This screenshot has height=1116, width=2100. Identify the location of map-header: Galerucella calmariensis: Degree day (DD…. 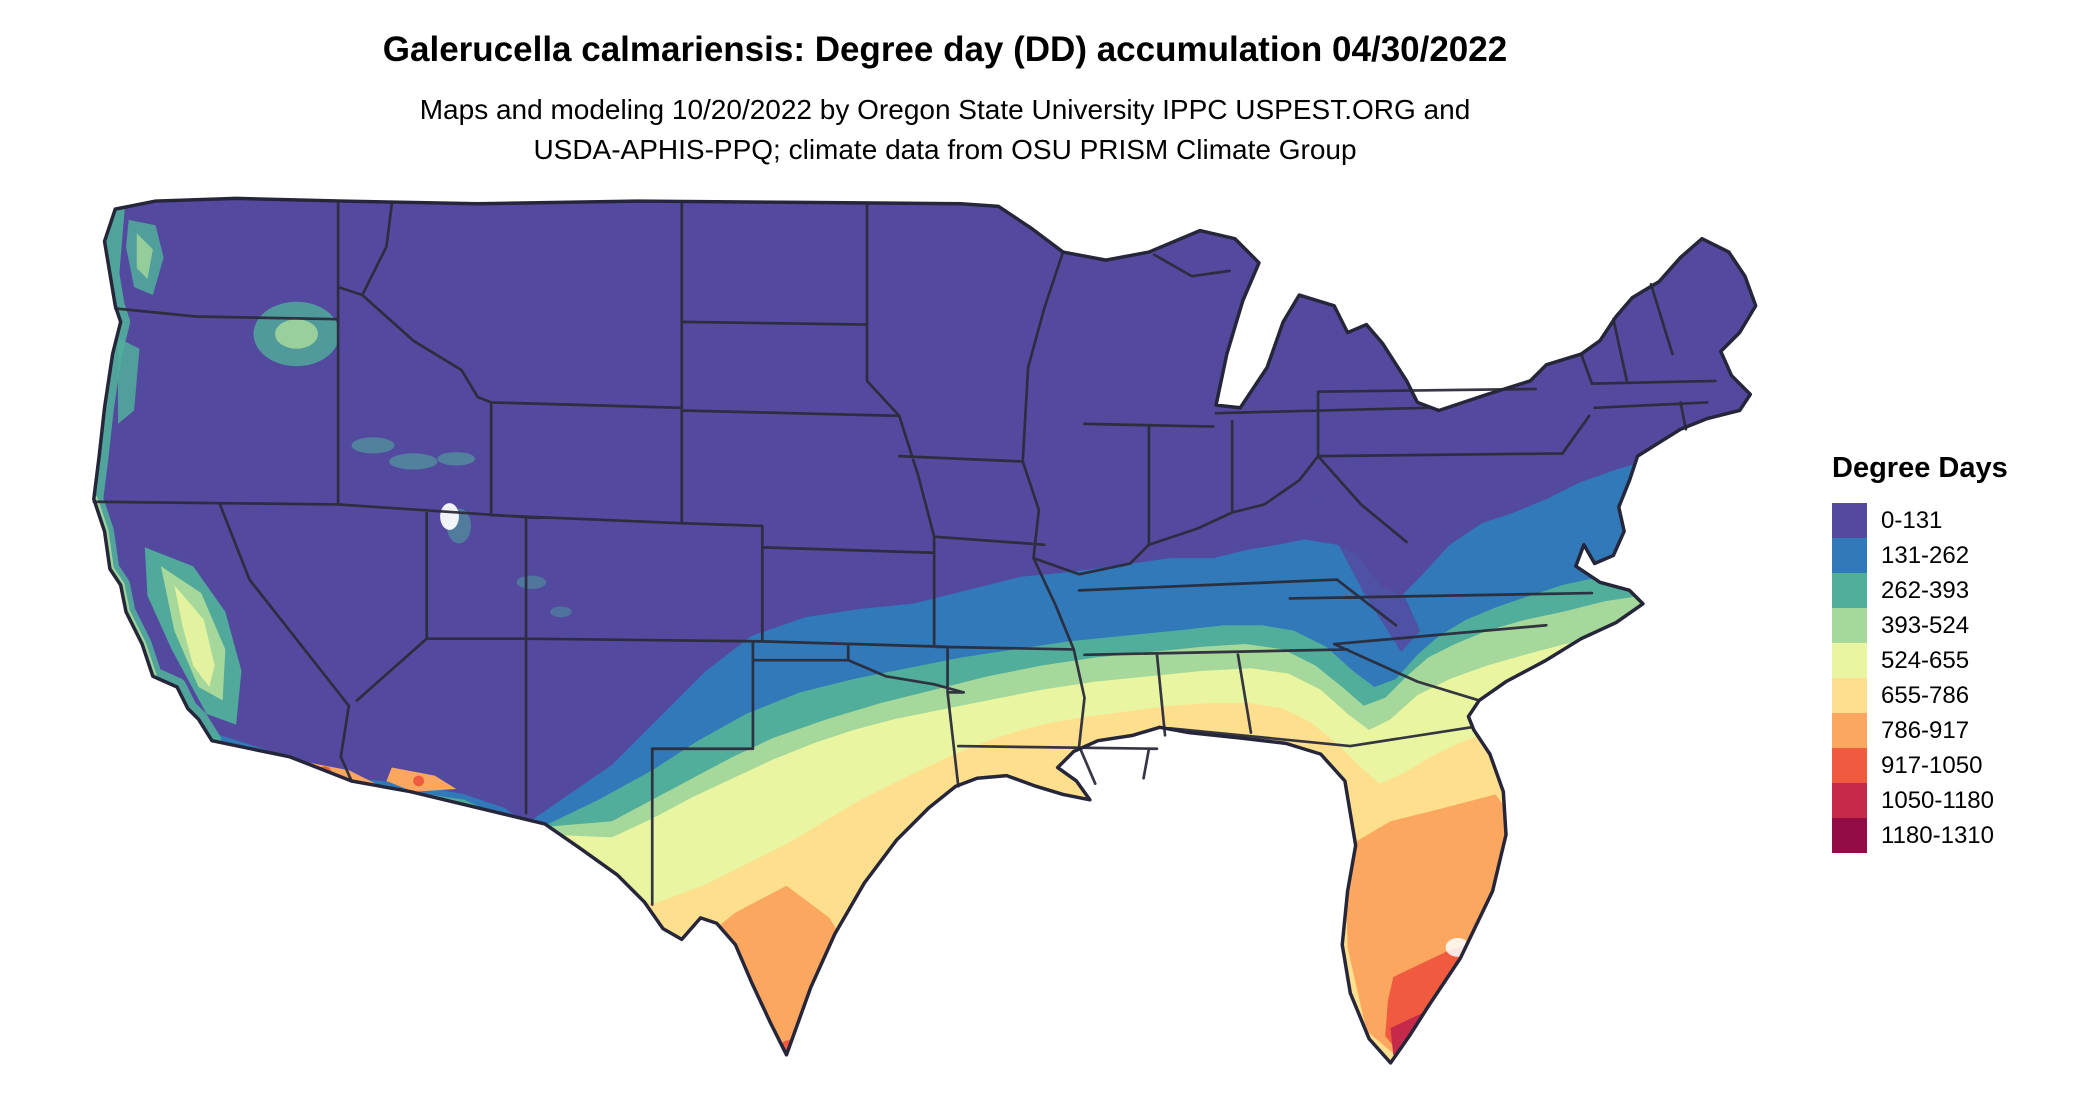
(945, 100).